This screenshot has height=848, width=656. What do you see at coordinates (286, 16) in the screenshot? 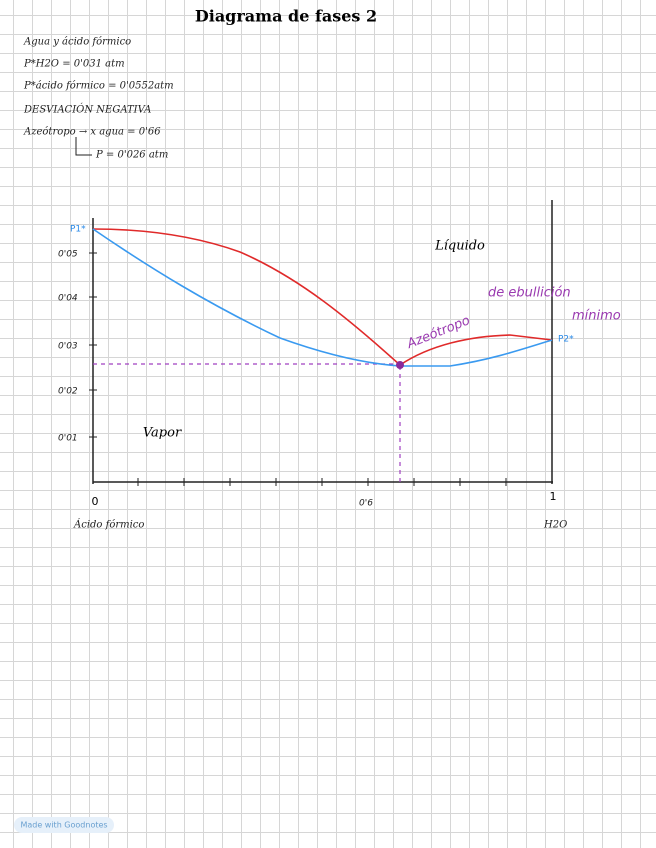
I see `title: Diagrama de fases 2` at bounding box center [286, 16].